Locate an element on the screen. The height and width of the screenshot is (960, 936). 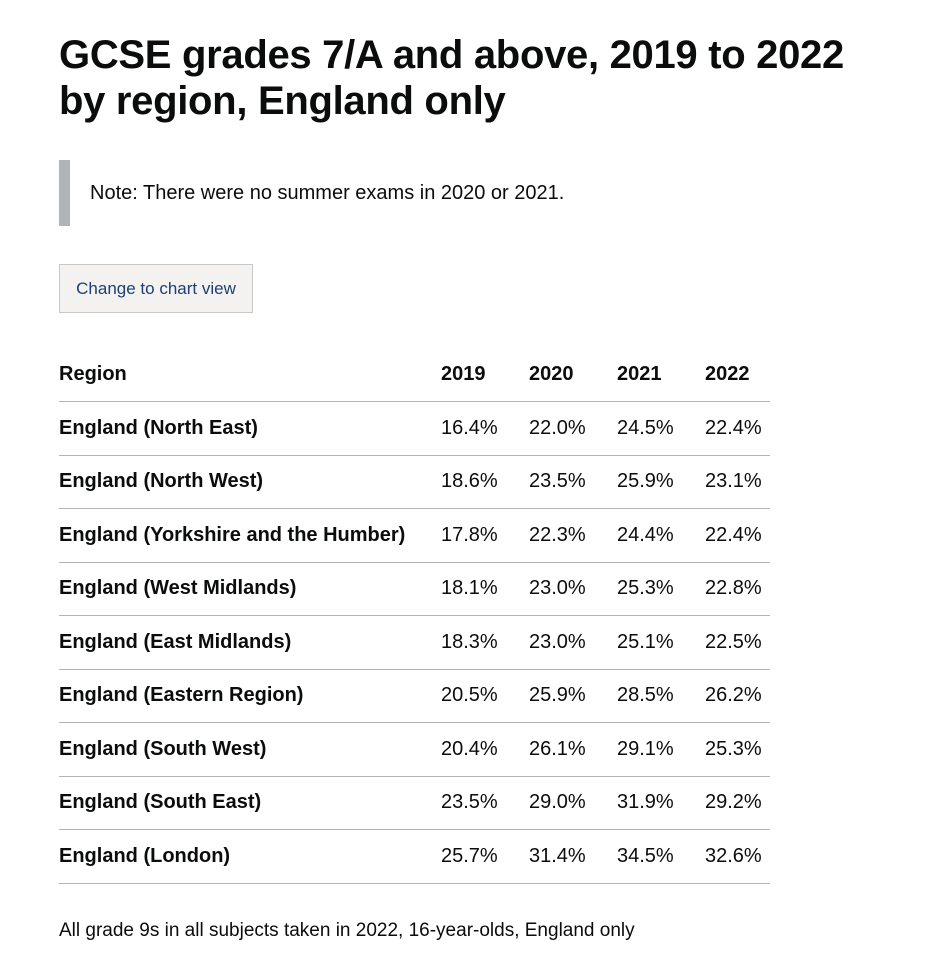
cell-2022: 22.8% is located at coordinates (737, 589).